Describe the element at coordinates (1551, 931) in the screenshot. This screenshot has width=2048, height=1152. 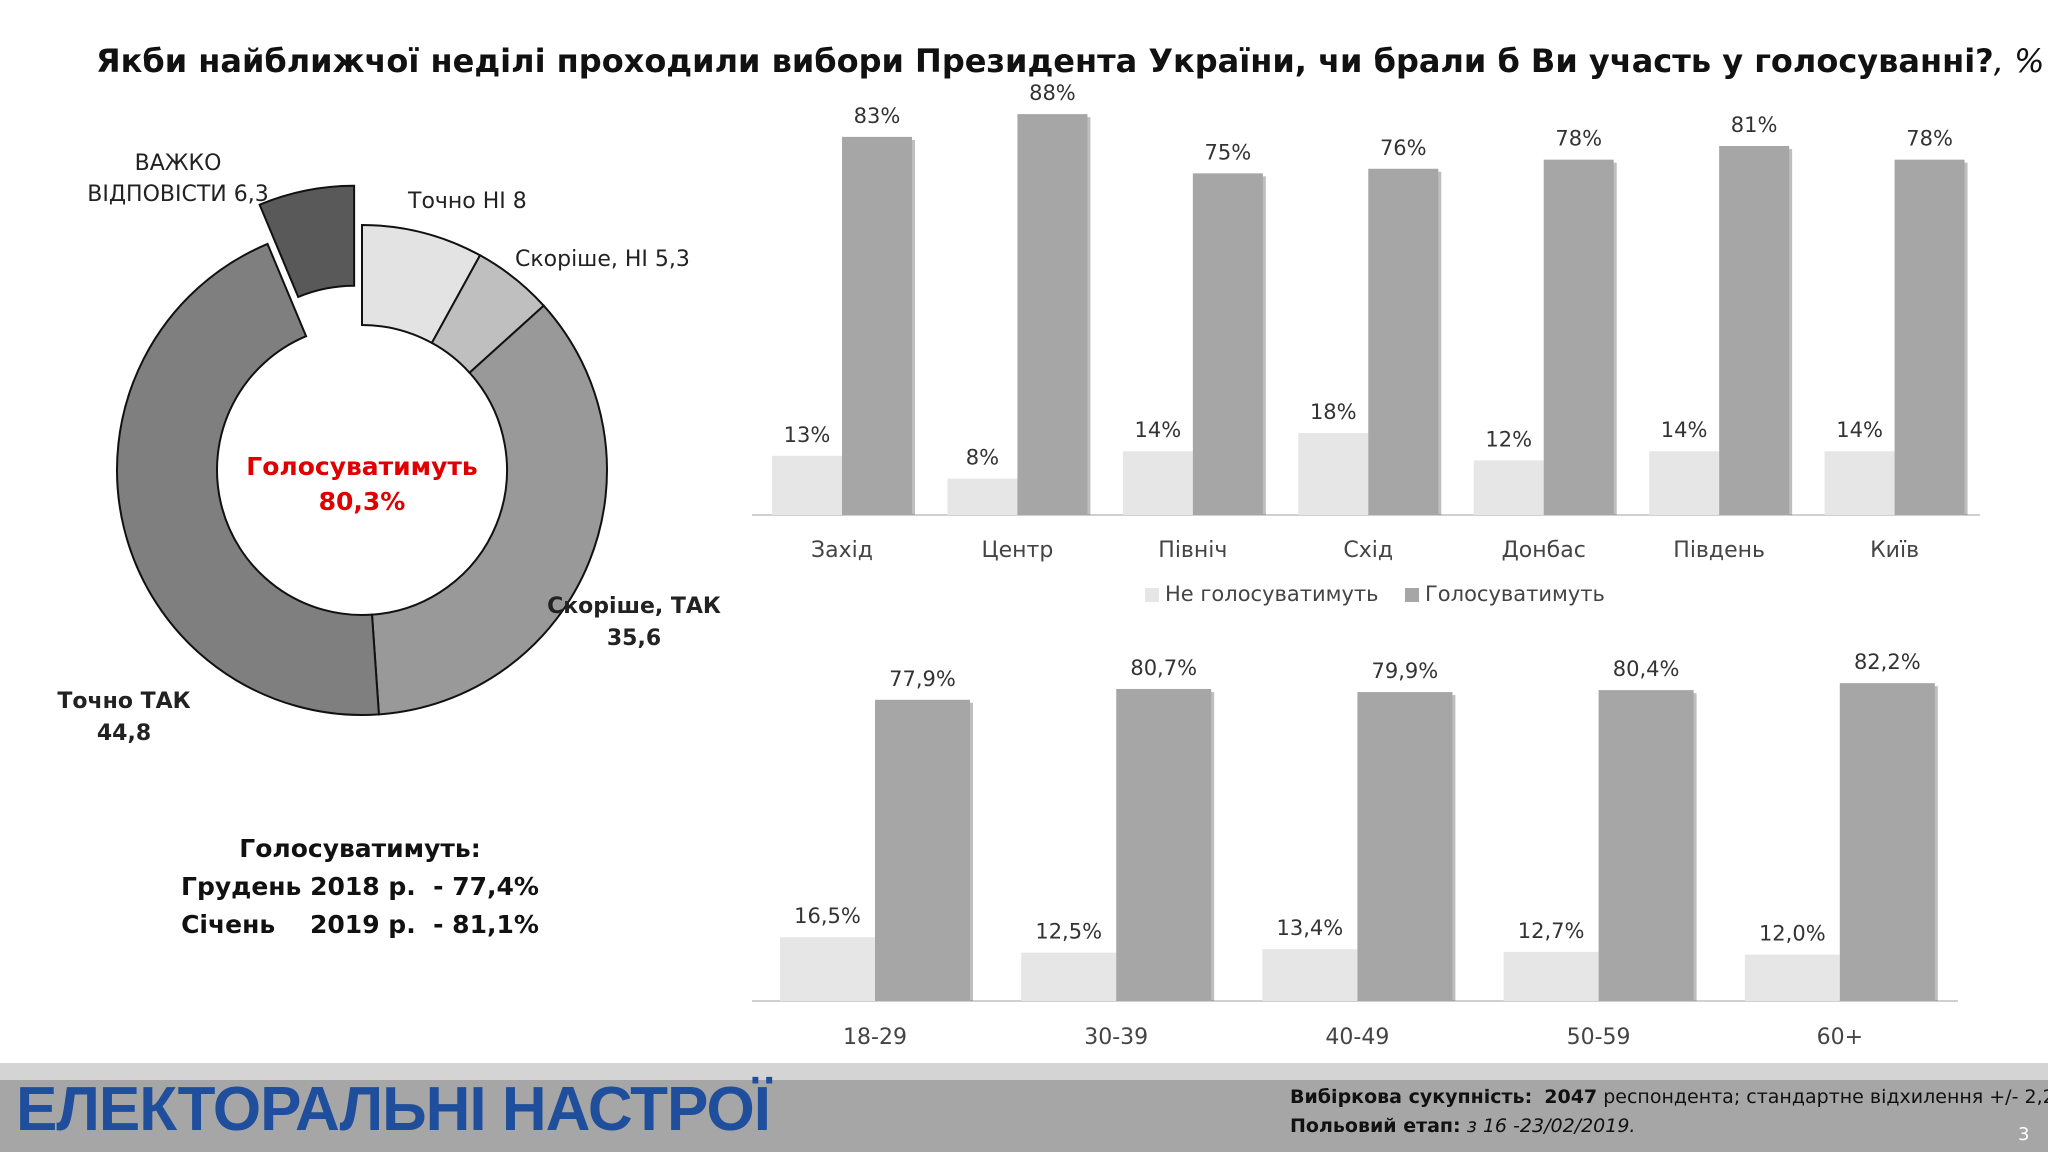
I see `bar-value-label: 12,7%` at that location.